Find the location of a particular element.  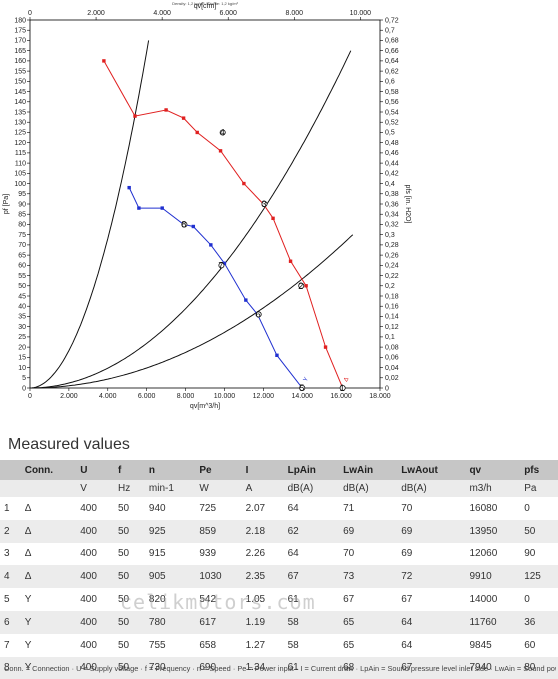

table-cell: 1.05 is located at coordinates (262, 599).